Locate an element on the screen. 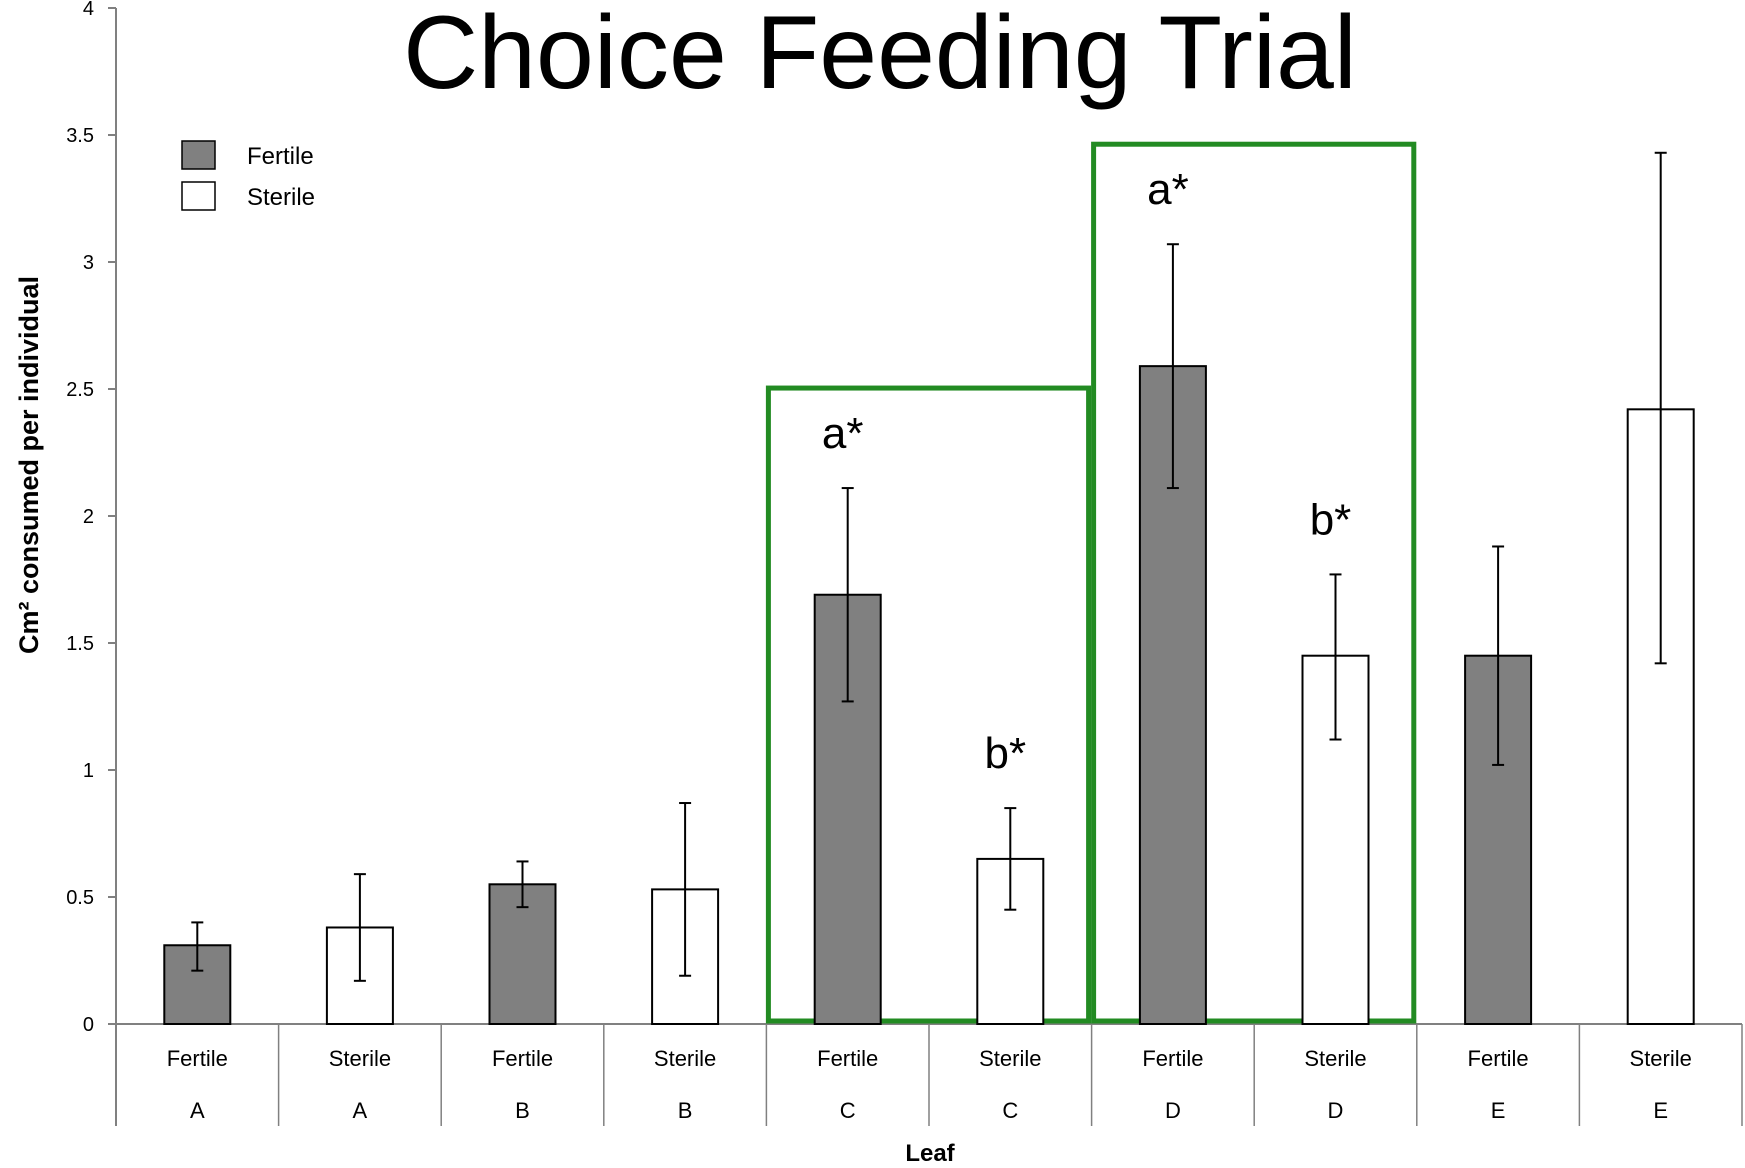 Image resolution: width=1745 pixels, height=1168 pixels. y-axis-label: Cm² consumed per individual is located at coordinates (29, 465).